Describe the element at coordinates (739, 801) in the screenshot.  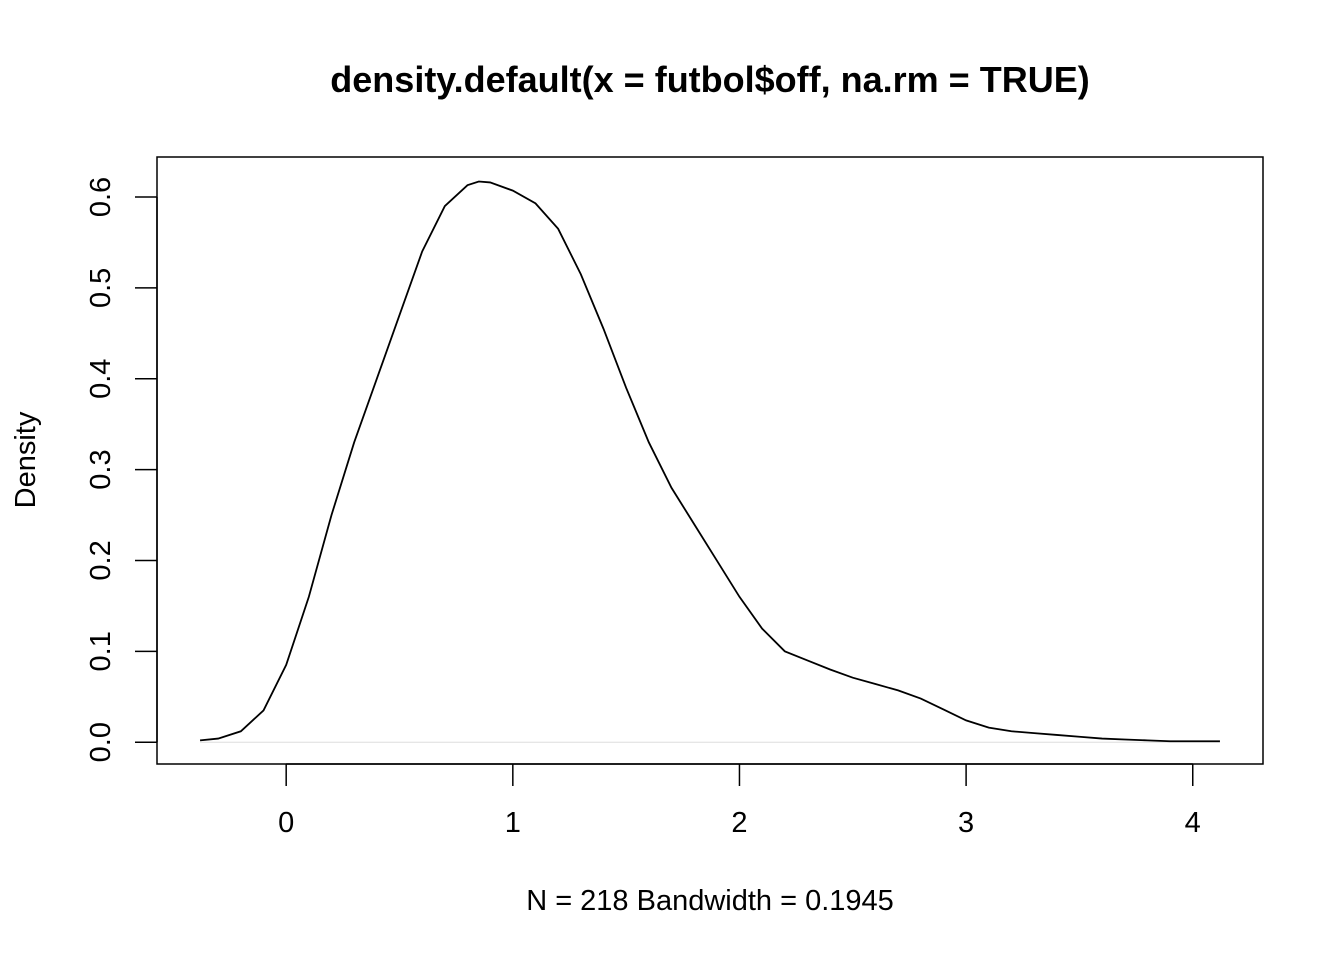
I see `x-axis: 0 1 2 3 4` at that location.